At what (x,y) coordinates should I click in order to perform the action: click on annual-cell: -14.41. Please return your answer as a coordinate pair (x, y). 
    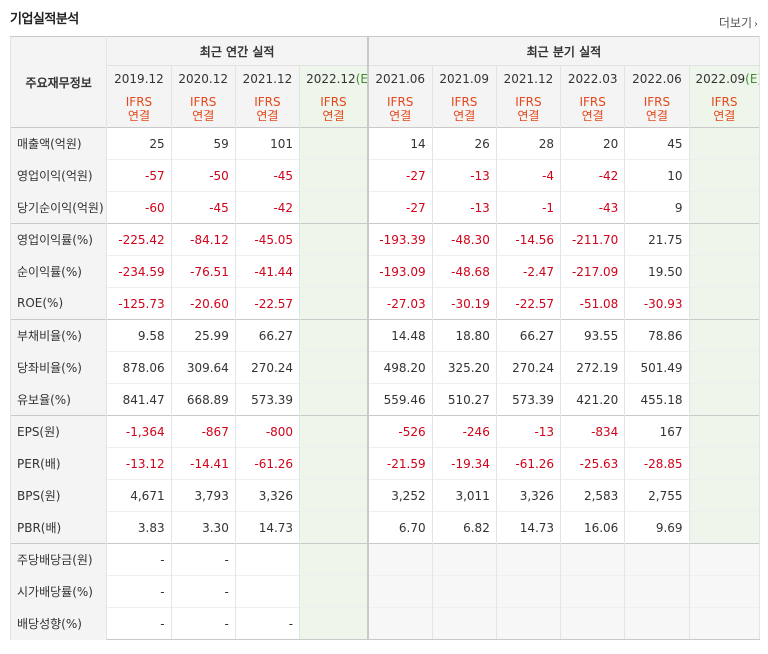
    Looking at the image, I should click on (203, 463).